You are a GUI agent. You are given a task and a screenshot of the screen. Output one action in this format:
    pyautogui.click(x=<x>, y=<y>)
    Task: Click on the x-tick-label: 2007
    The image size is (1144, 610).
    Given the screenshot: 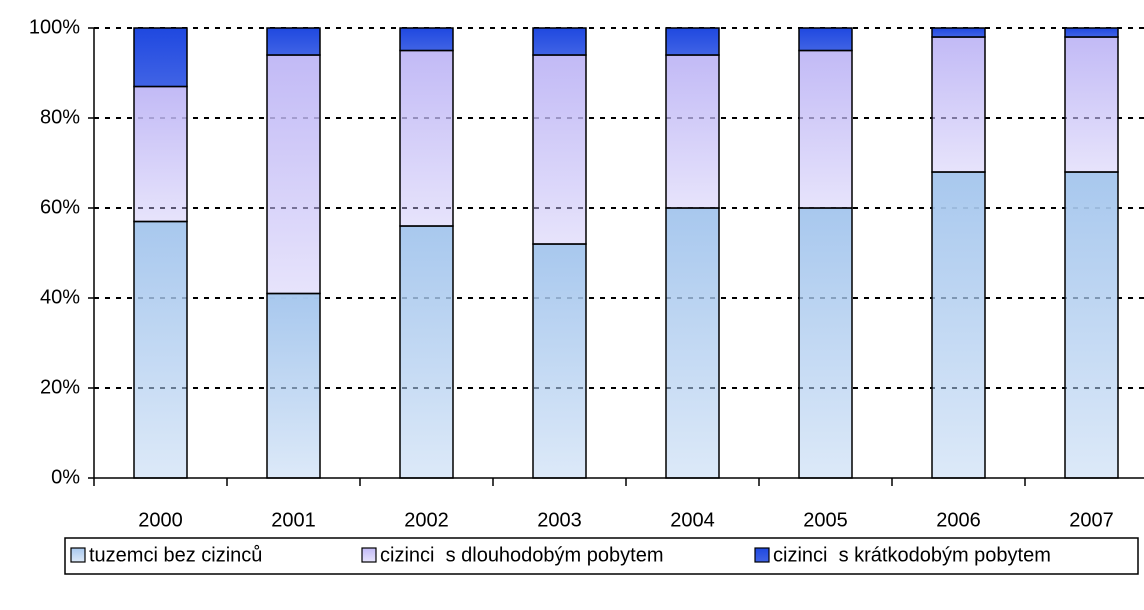 What is the action you would take?
    pyautogui.click(x=1091, y=520)
    